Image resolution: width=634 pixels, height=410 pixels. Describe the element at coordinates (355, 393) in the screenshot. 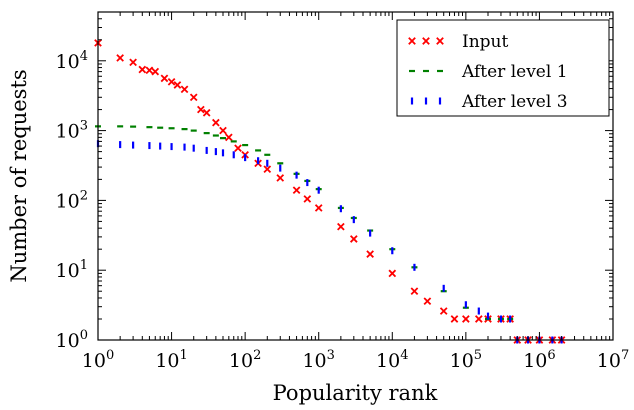

I see `x-axis-title: Popularity rank` at that location.